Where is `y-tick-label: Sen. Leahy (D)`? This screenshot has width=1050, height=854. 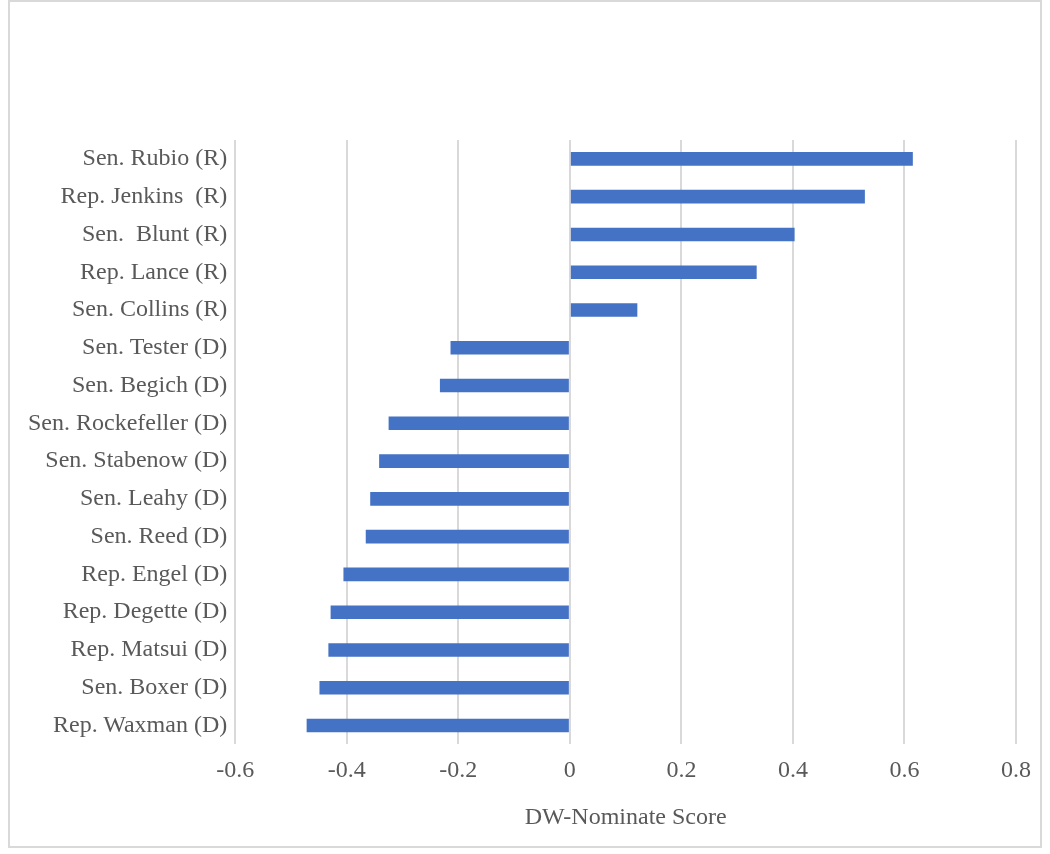
y-tick-label: Sen. Leahy (D) is located at coordinates (153, 497).